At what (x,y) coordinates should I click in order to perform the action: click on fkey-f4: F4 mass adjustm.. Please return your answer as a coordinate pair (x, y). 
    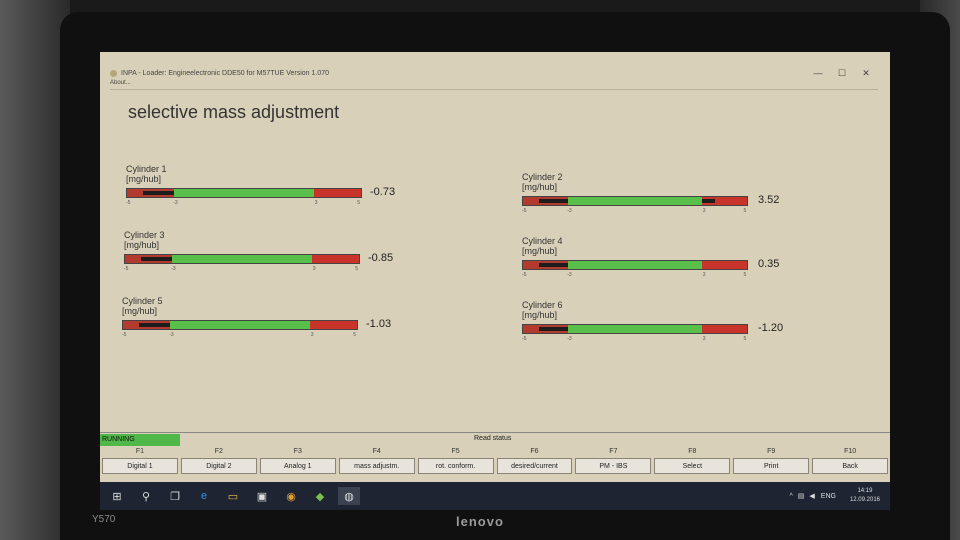
    Looking at the image, I should click on (376, 463).